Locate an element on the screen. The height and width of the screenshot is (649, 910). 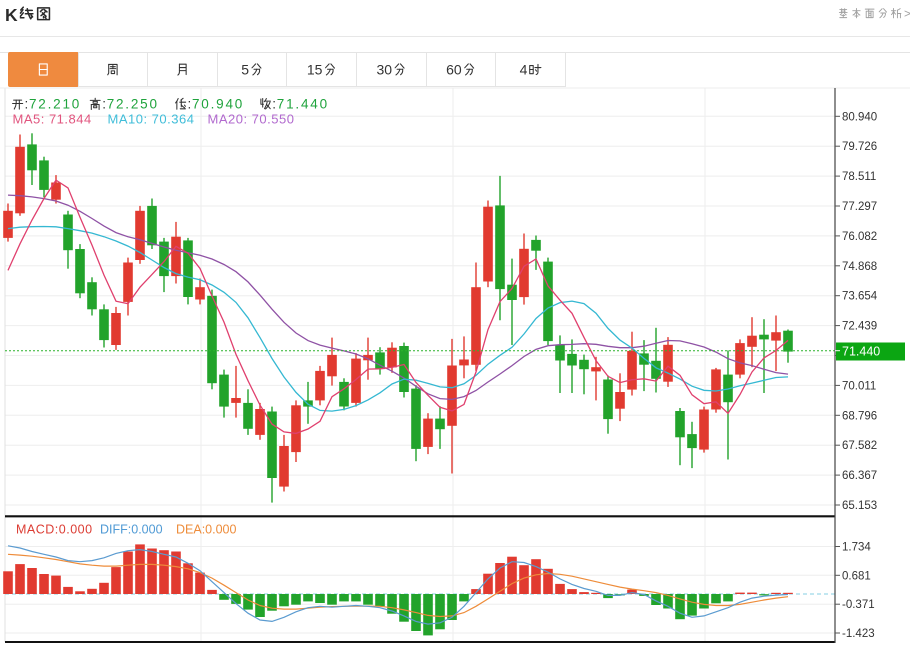
svg-text: 72.210 is located at coordinates (55, 104).